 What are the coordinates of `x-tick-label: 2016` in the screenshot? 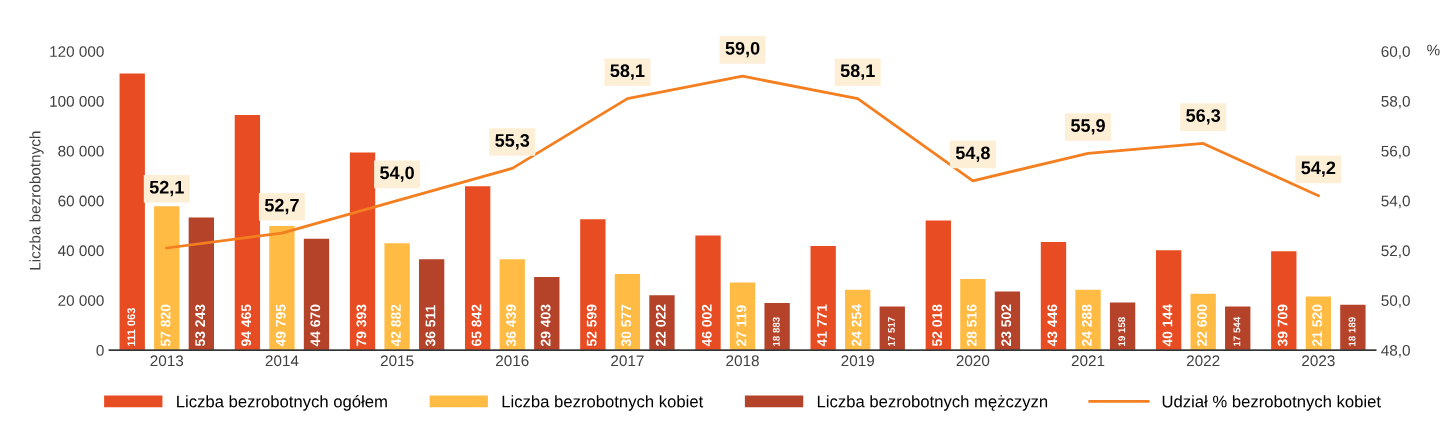 It's located at (512, 361).